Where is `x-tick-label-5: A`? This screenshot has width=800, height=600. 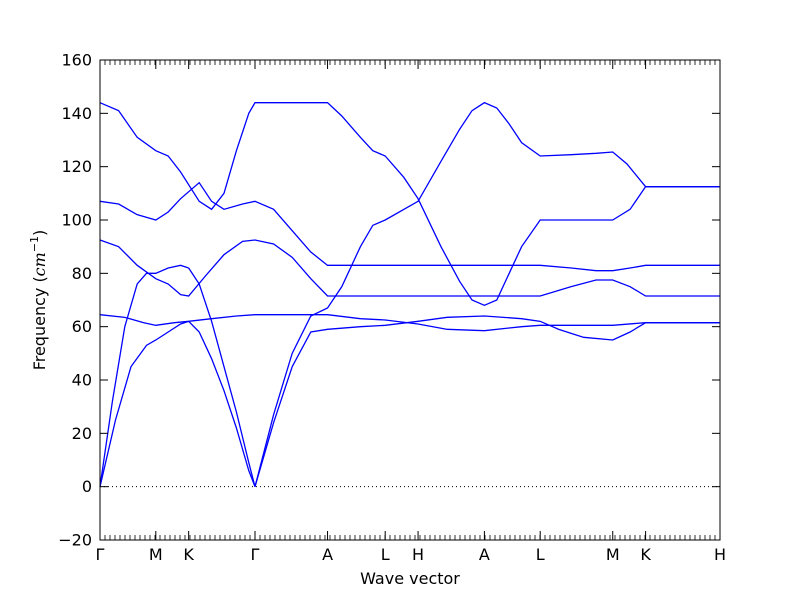 x-tick-label-5: A is located at coordinates (327, 554).